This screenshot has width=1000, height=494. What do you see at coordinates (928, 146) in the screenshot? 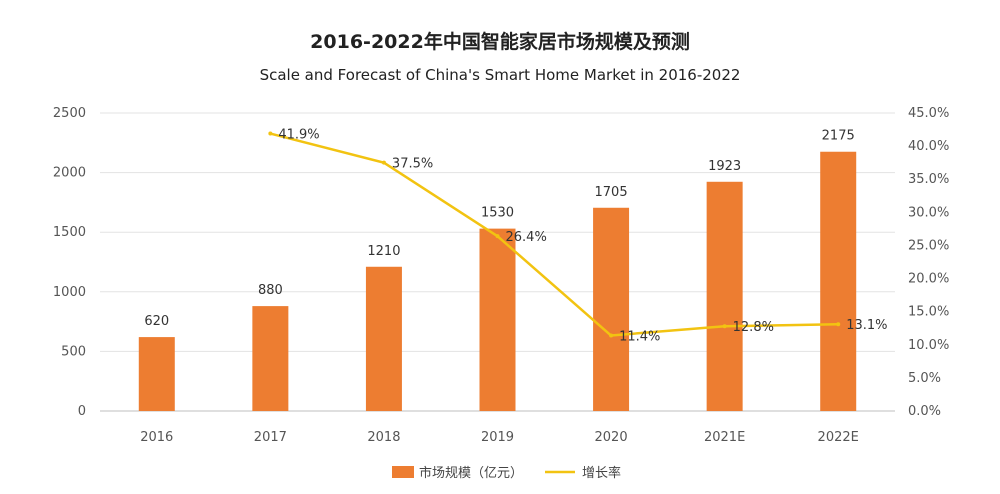
I see `right-axis-tick-label: 40.0%` at bounding box center [928, 146].